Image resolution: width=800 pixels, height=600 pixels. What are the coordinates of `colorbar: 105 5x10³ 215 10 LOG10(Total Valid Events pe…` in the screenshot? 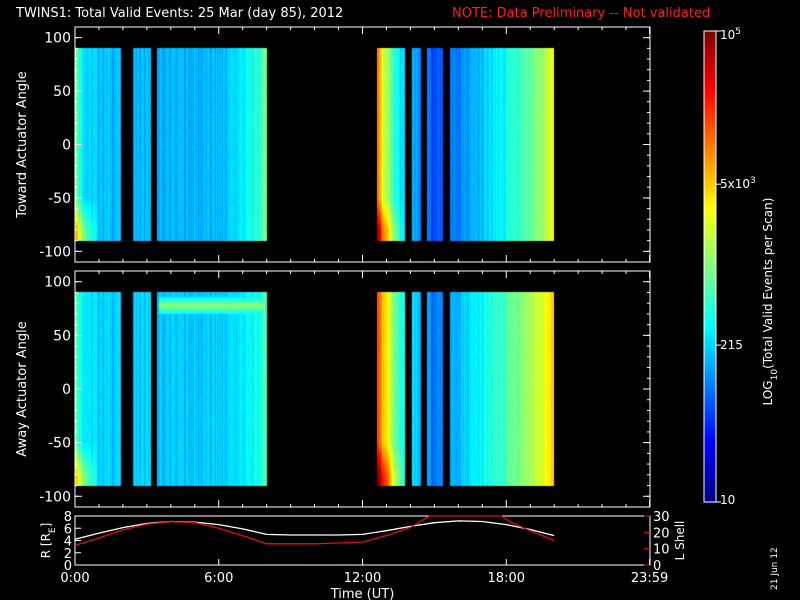 It's located at (741, 267).